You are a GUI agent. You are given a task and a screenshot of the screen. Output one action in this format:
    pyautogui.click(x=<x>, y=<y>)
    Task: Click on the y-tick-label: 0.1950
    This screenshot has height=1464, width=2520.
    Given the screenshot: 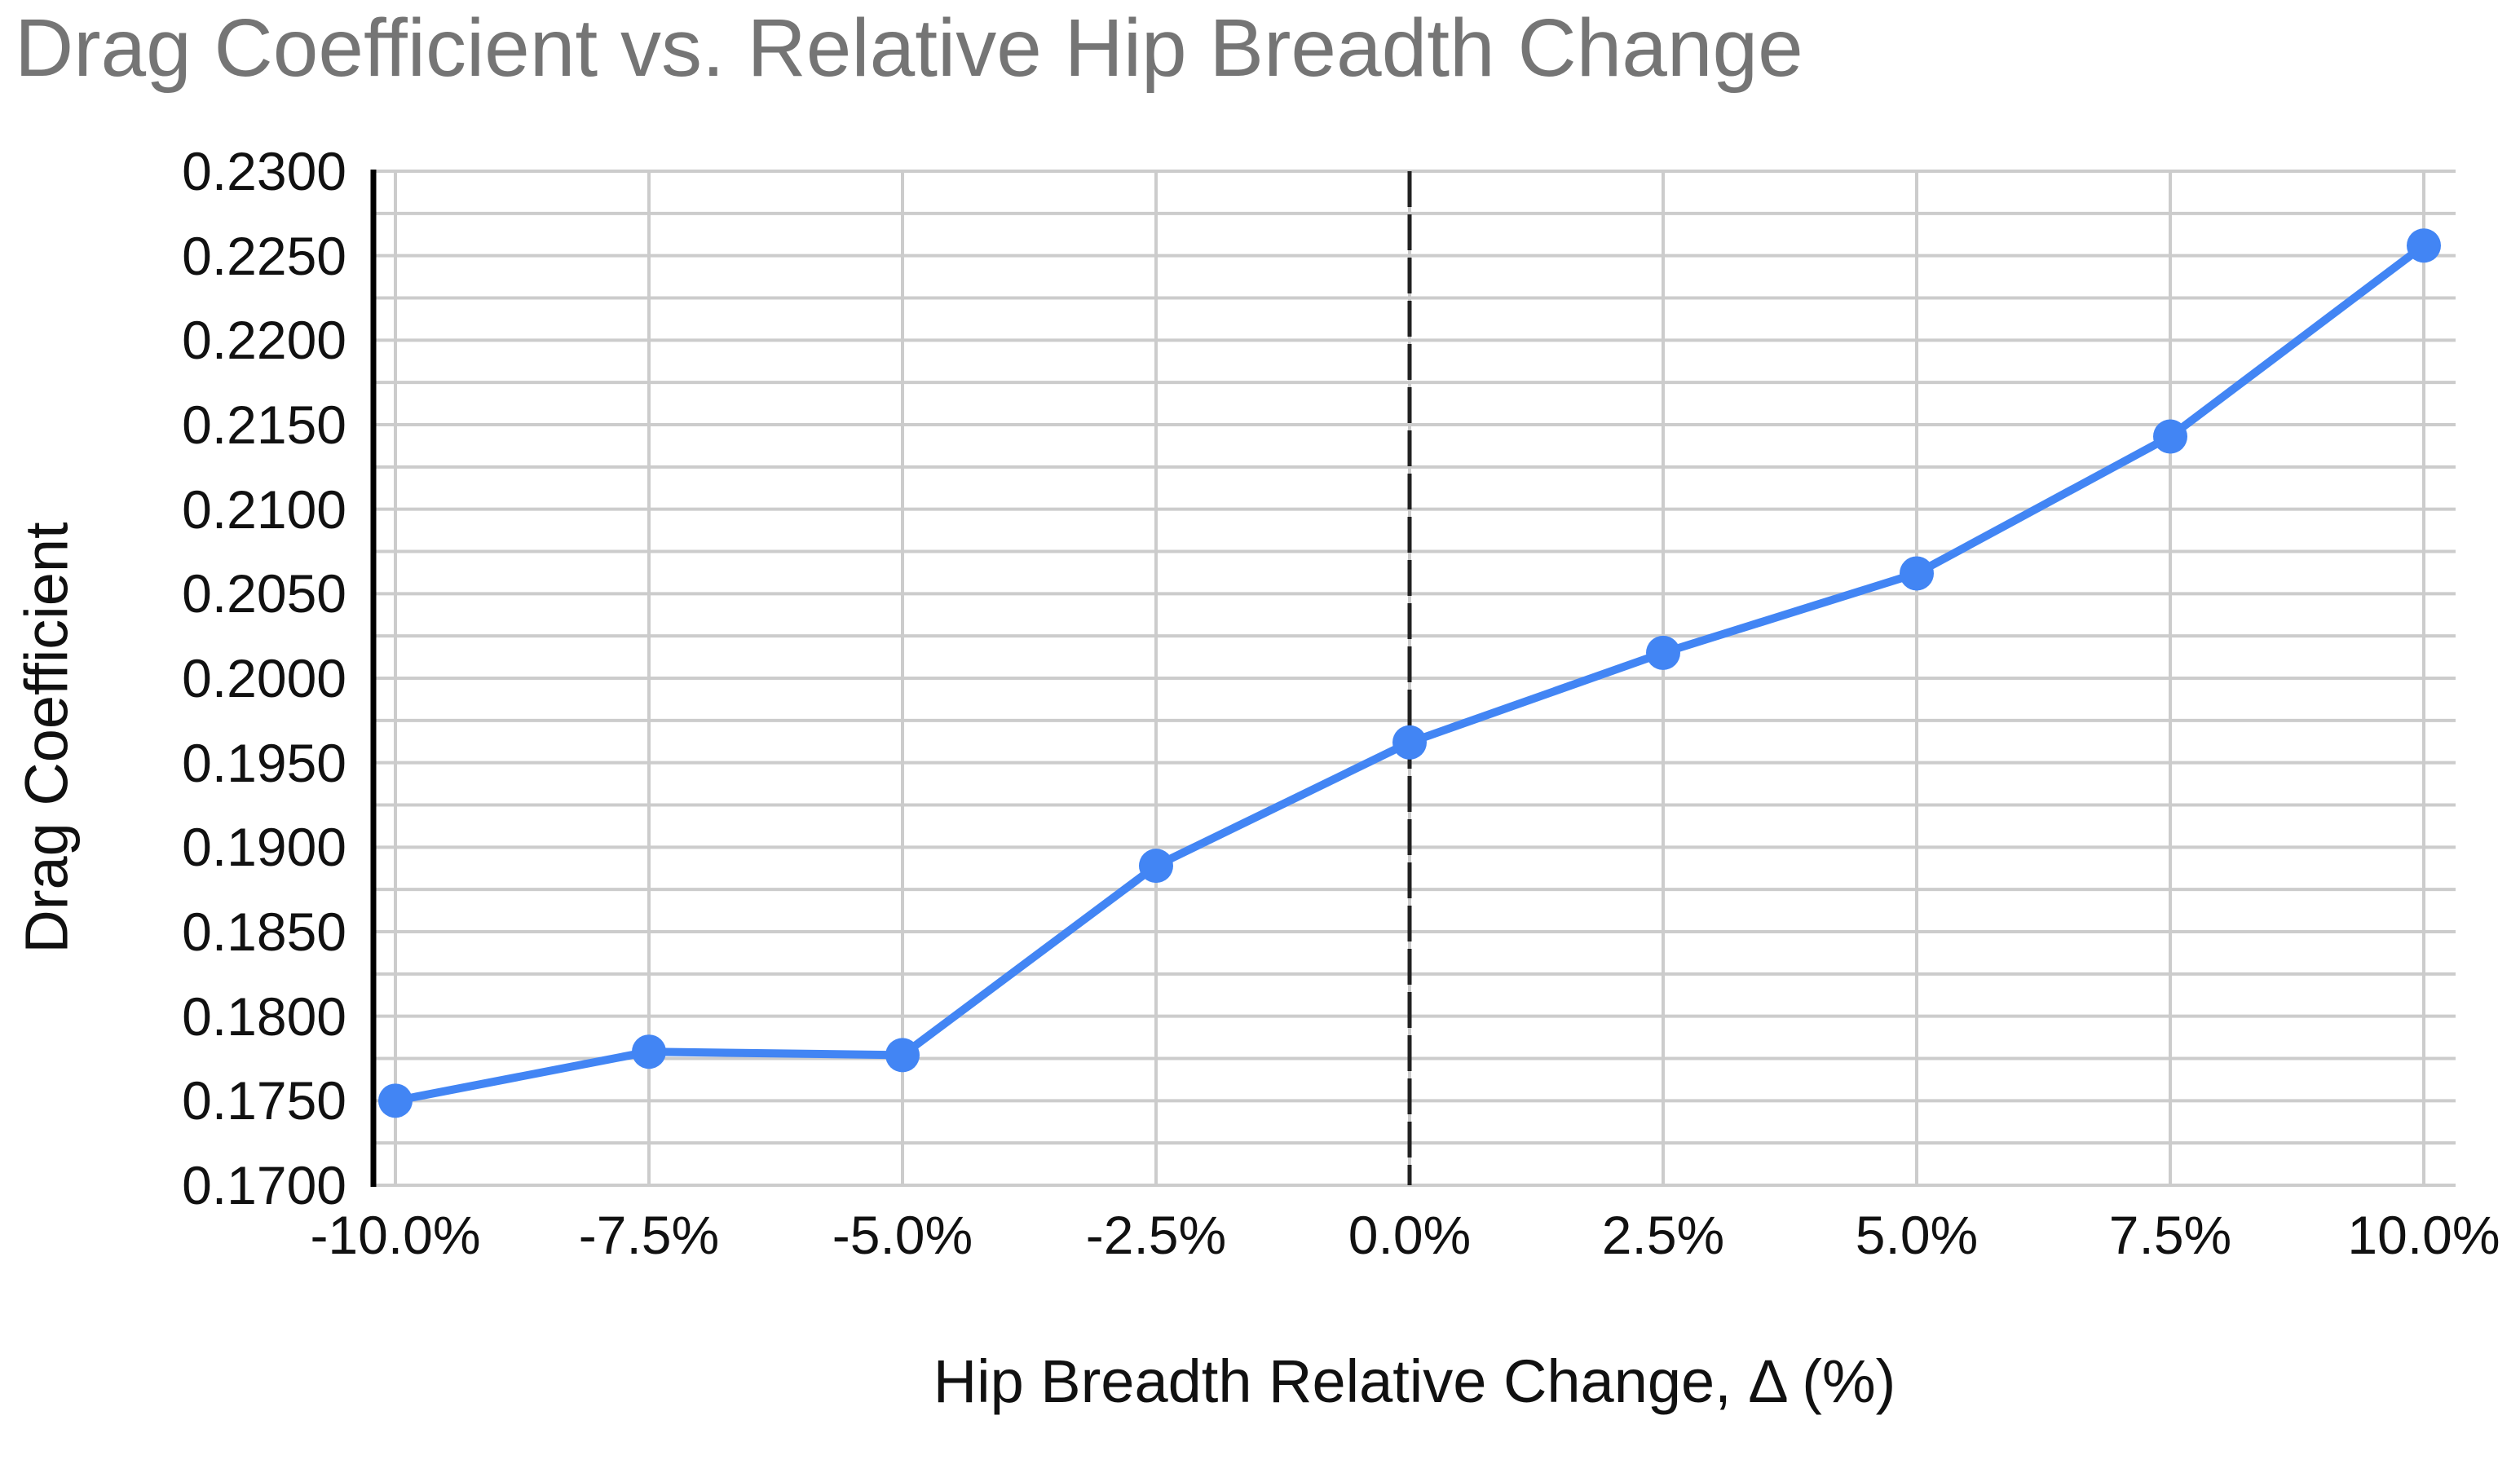 What is the action you would take?
    pyautogui.click(x=264, y=762)
    